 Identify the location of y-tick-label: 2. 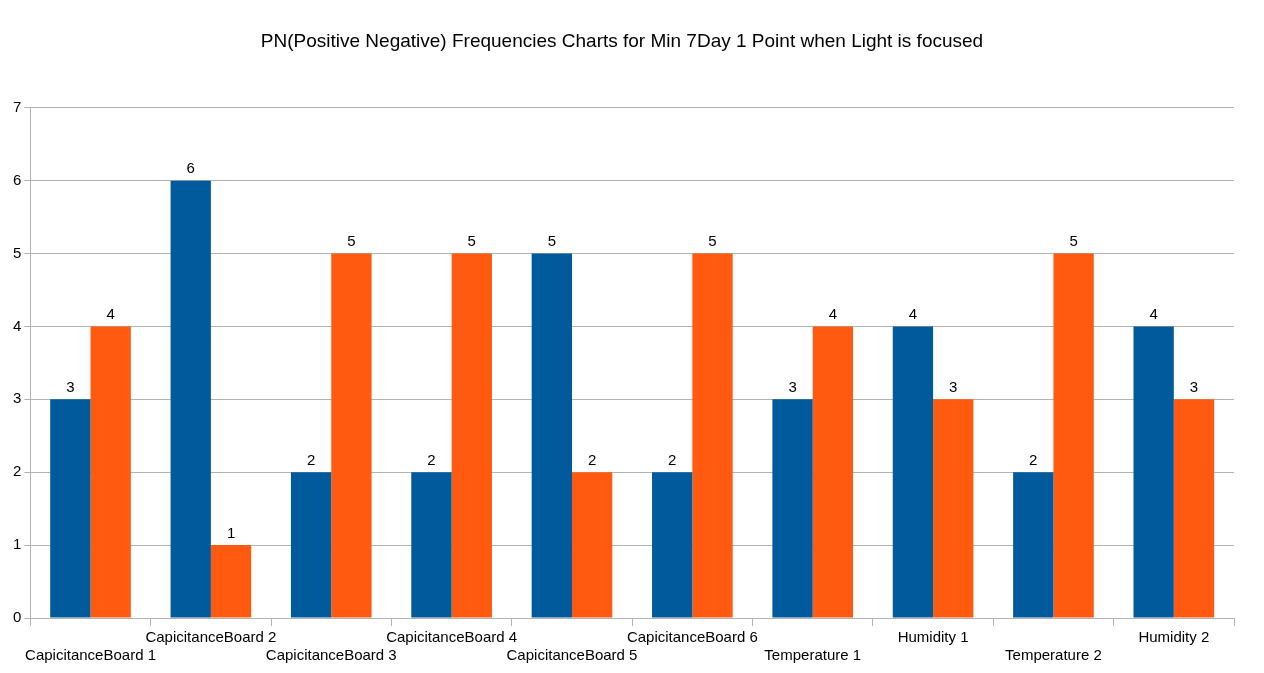
(17, 471).